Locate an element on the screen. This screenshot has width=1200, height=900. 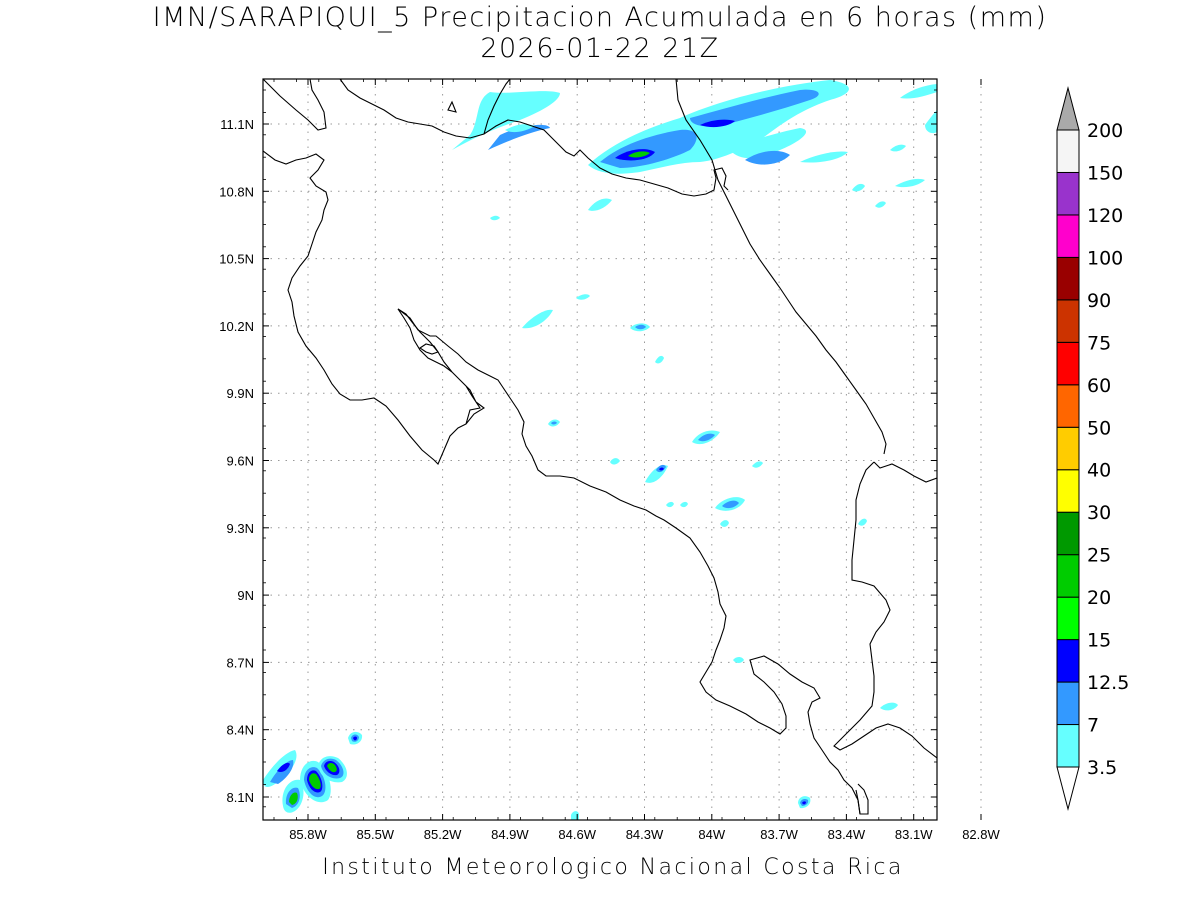
lon-label: 85.5W is located at coordinates (376, 834).